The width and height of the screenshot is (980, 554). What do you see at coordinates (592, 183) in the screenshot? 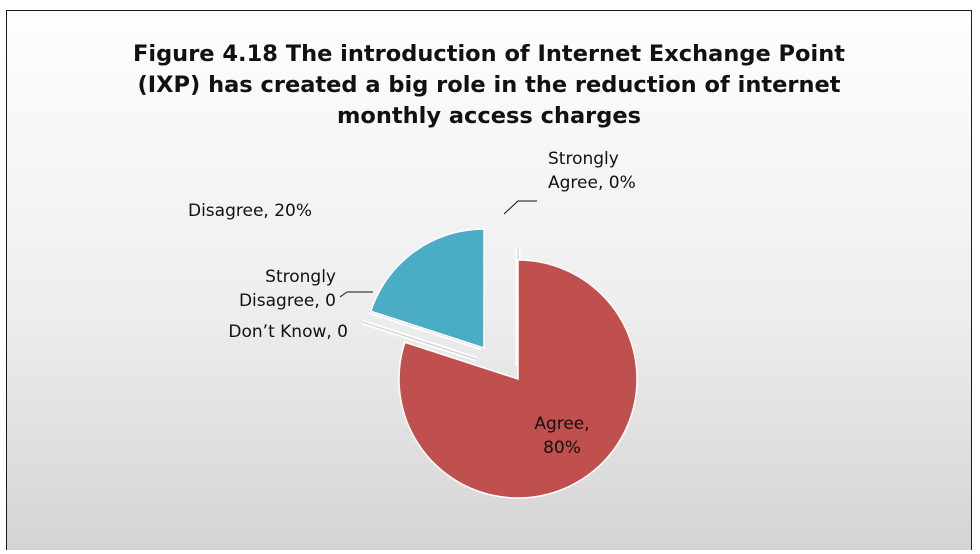
I see `data-label-strongly-agree-line-2: Agree, 0%` at bounding box center [592, 183].